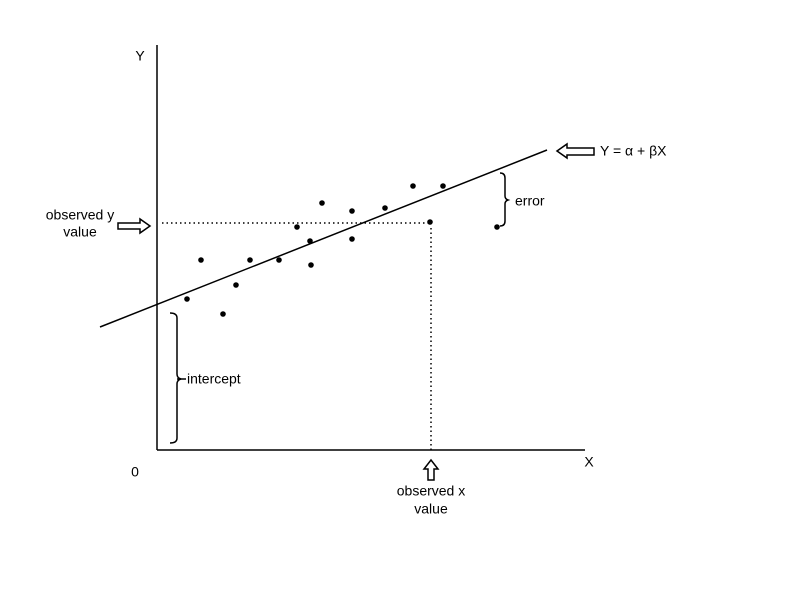 Image resolution: width=800 pixels, height=600 pixels. I want to click on observed-y-label: observed y, so click(80, 215).